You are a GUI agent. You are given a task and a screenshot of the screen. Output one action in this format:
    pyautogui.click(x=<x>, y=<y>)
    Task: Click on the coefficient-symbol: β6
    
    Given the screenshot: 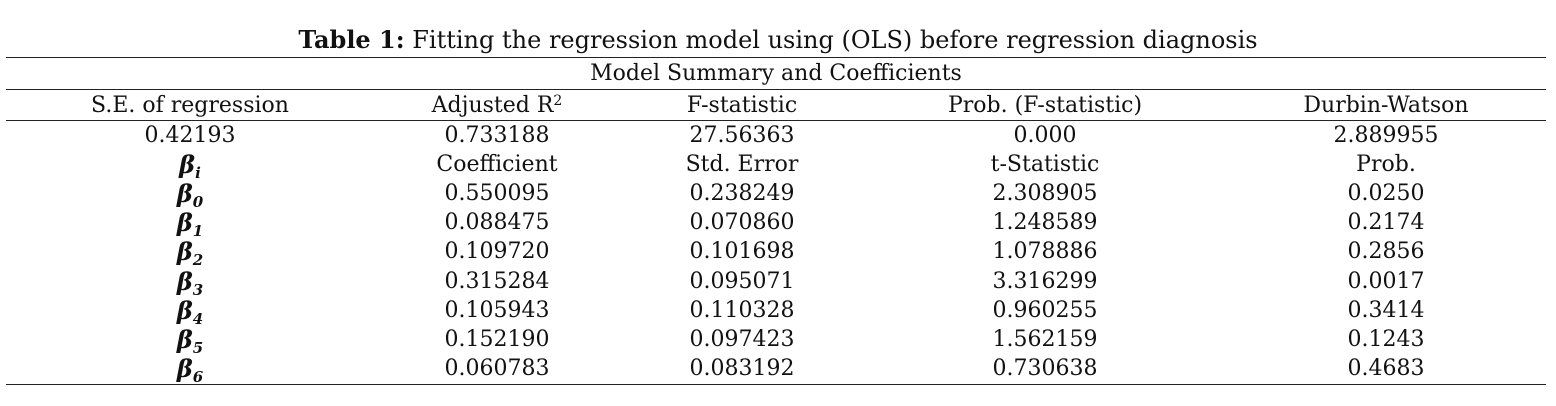 What is the action you would take?
    pyautogui.click(x=190, y=369)
    